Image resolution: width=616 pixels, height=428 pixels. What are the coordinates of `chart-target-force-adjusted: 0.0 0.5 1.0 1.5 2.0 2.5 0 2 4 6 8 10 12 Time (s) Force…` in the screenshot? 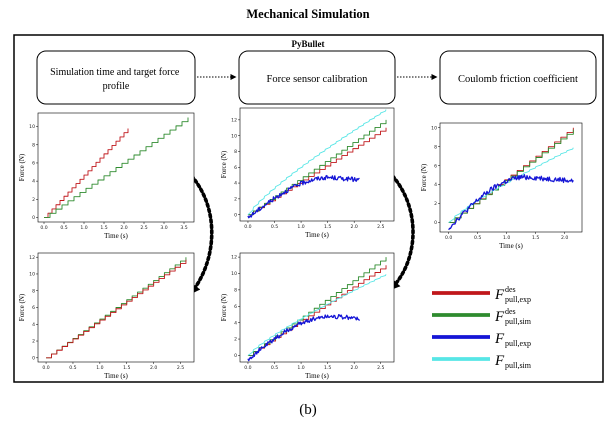 It's located at (106, 316).